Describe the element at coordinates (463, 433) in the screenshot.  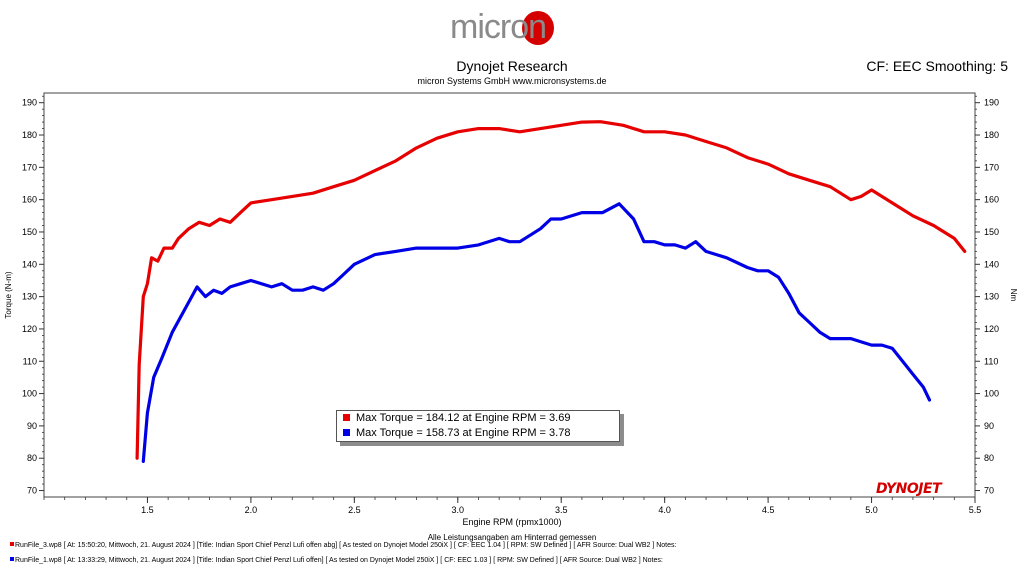
I see `legend-label: Max Torque = 158.73 at Engine RPM = 3.78` at that location.